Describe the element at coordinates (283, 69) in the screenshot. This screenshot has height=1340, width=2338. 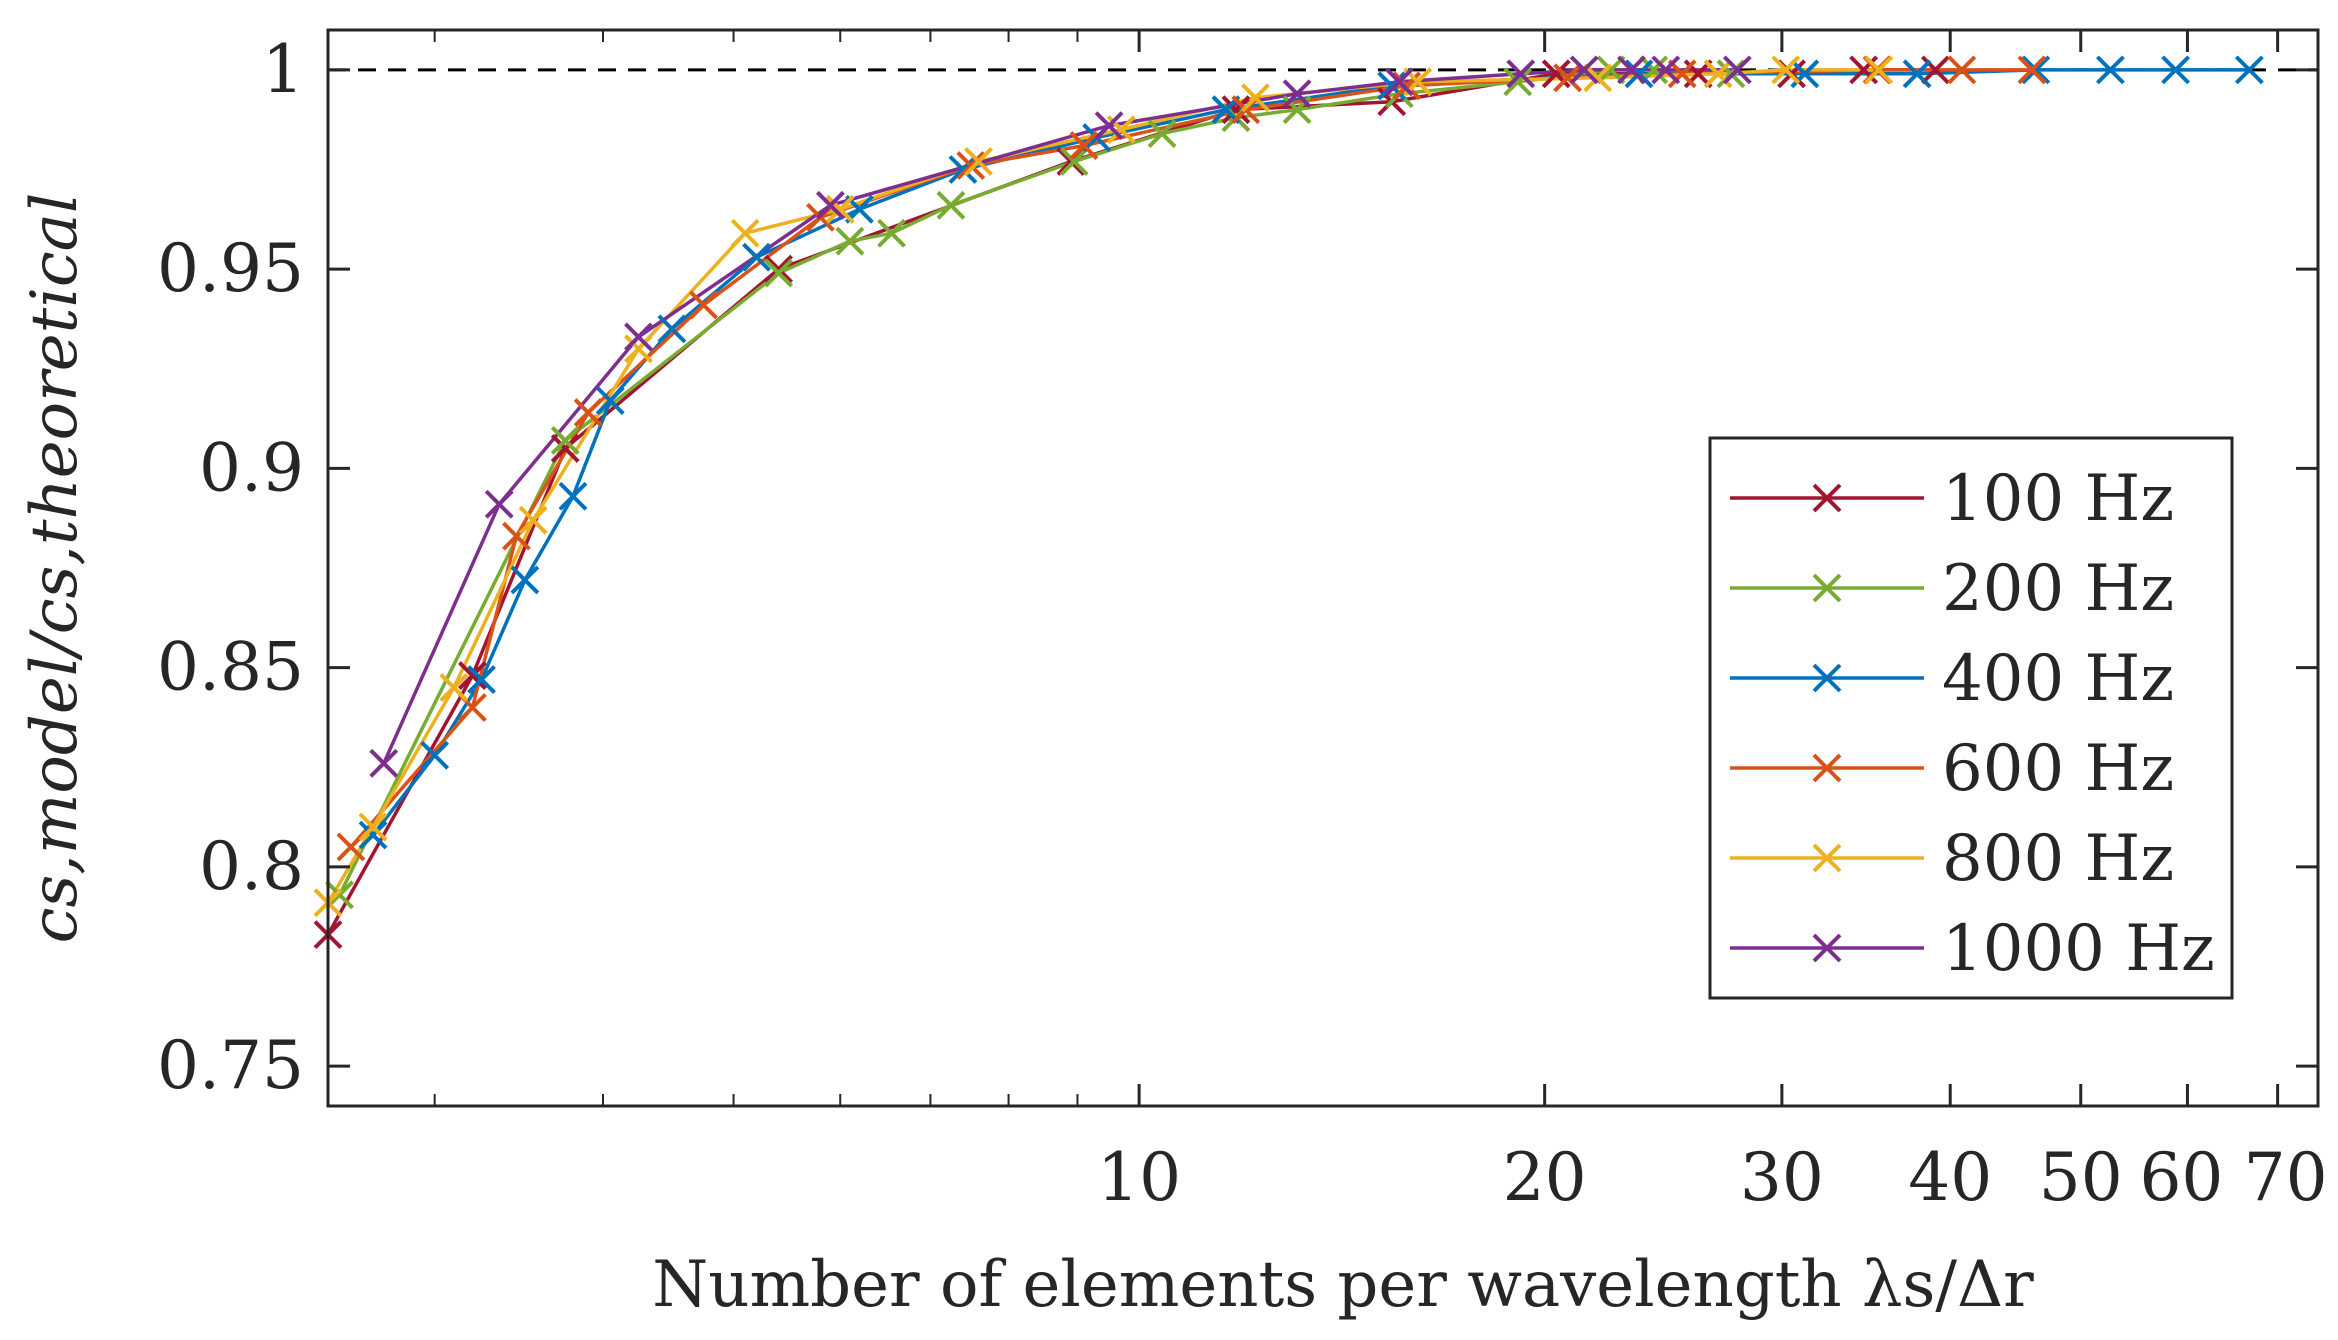
I see `y-tick-label: 1` at that location.